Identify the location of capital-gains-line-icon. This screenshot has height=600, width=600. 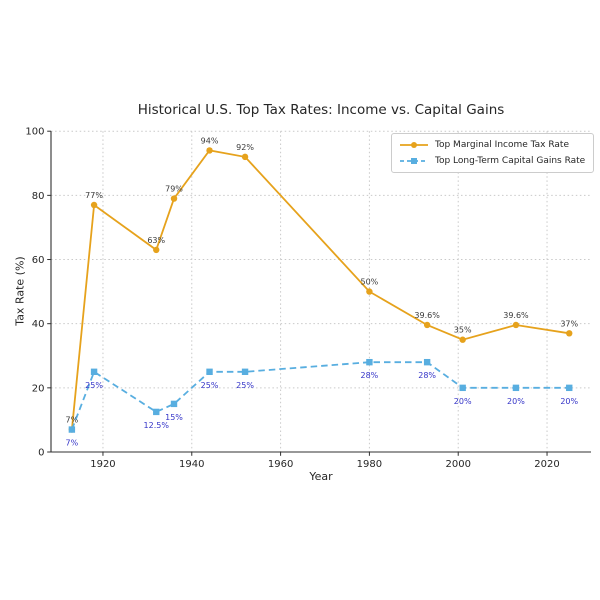
(414, 160).